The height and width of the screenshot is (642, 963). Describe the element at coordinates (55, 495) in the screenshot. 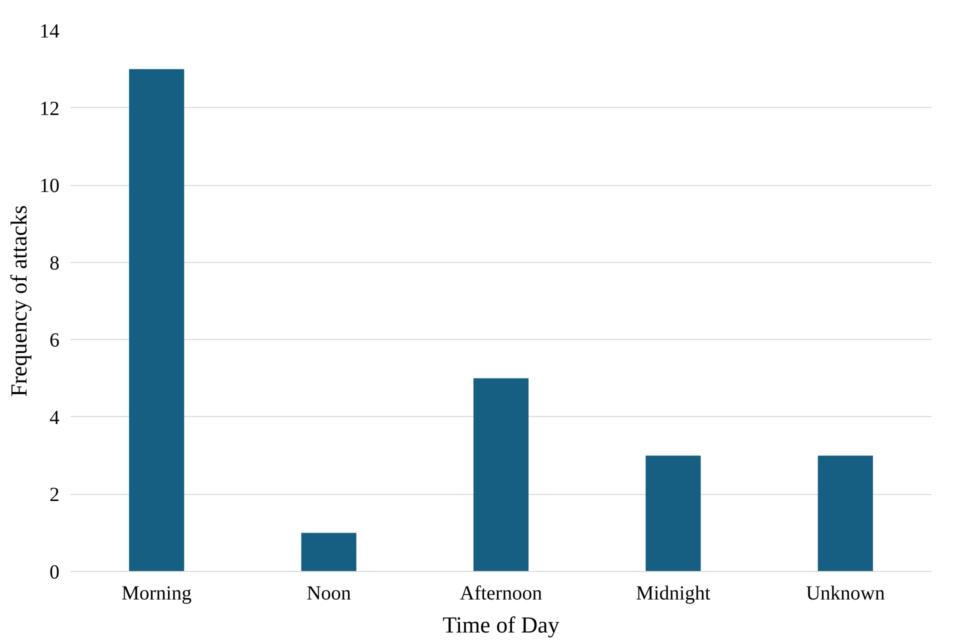

I see `y-tick-label: 2` at that location.